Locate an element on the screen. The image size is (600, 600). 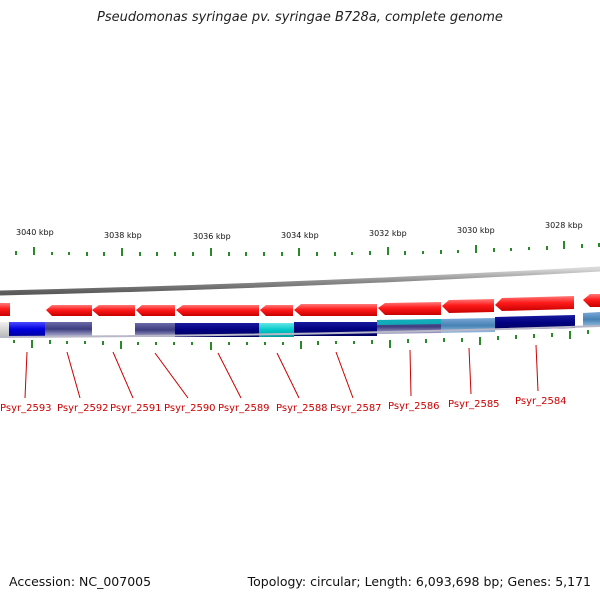
kbp-label: 3028 kbp is located at coordinates (564, 225).